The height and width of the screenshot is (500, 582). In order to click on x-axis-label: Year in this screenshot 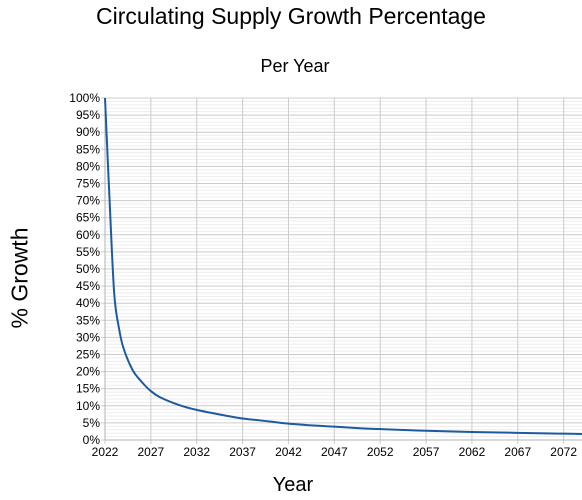, I will do `click(293, 485)`.